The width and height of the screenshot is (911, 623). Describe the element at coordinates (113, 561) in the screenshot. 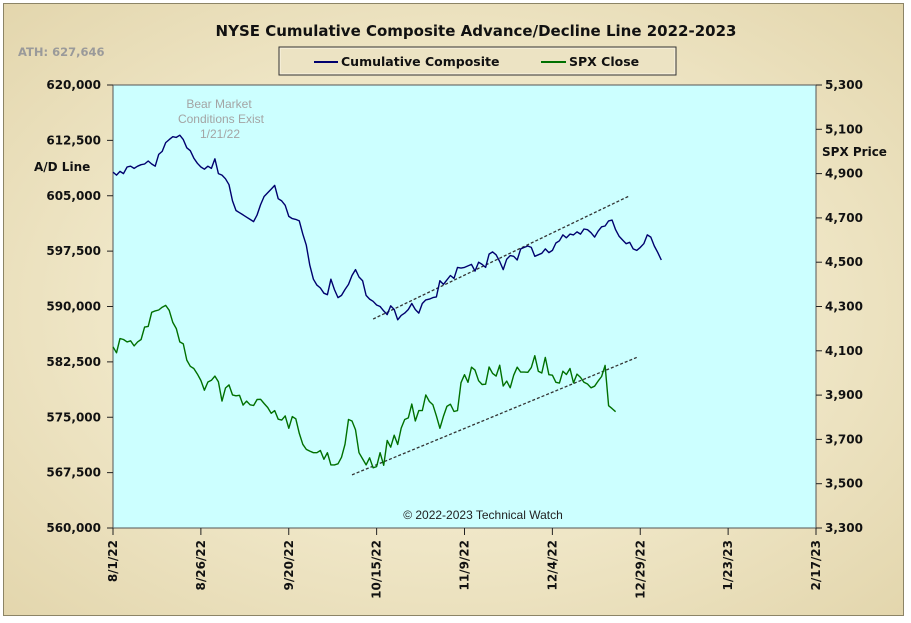

I see `x-tick-label: 8/1/22` at that location.